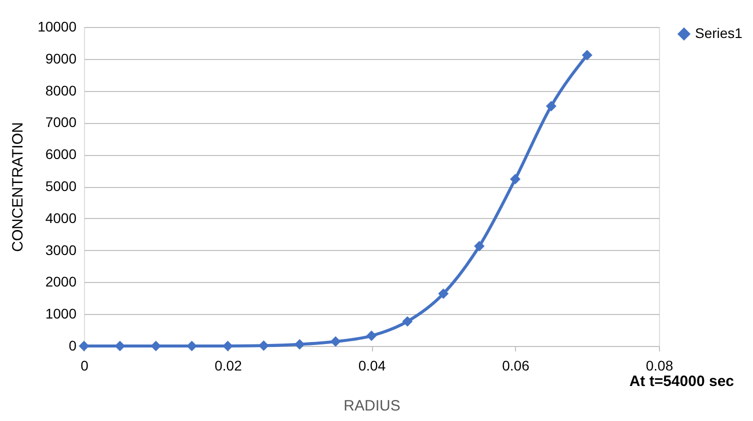 The width and height of the screenshot is (753, 421). What do you see at coordinates (18, 187) in the screenshot?
I see `y-axis-title: CONCENTRATION` at bounding box center [18, 187].